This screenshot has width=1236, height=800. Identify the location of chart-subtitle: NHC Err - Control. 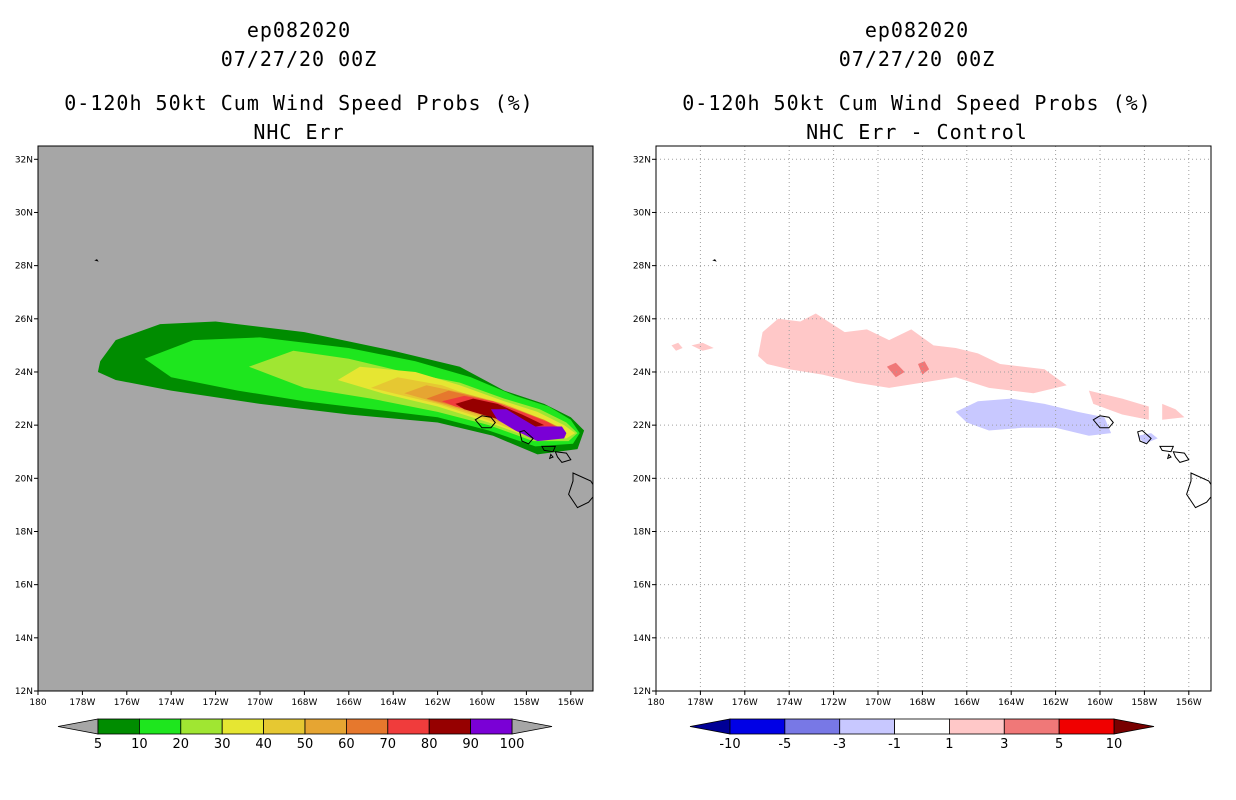
(917, 132).